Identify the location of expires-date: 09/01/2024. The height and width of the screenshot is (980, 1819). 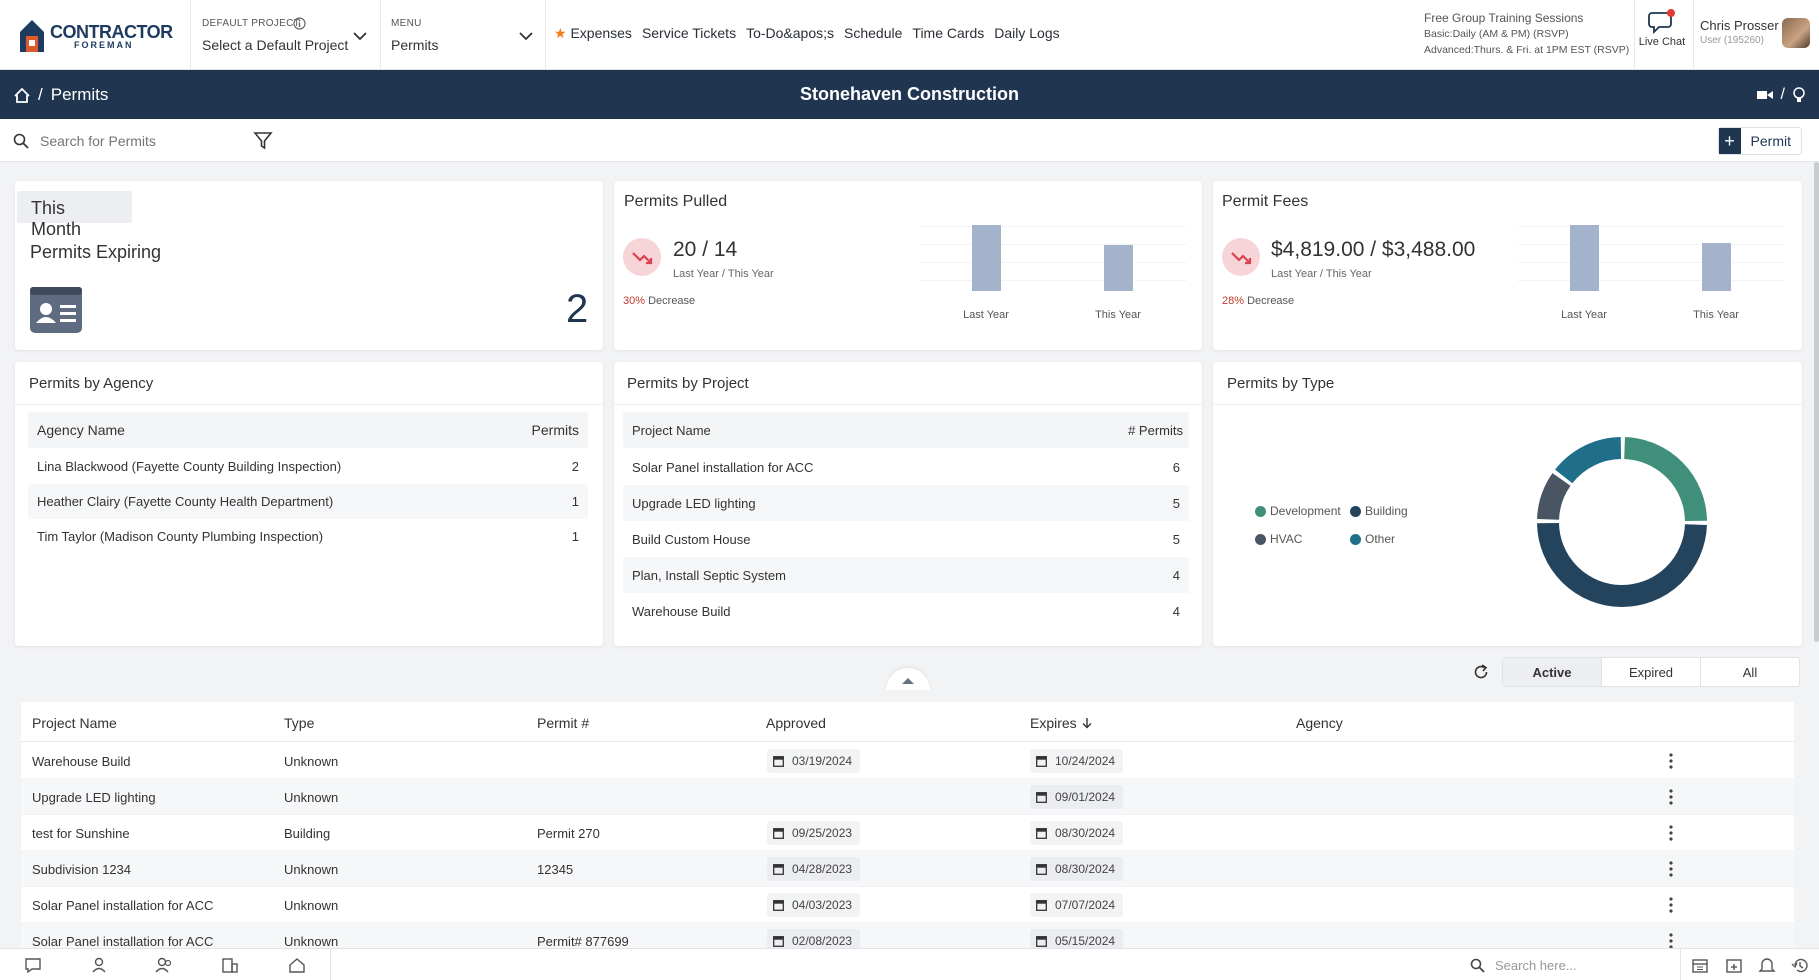
(1077, 797).